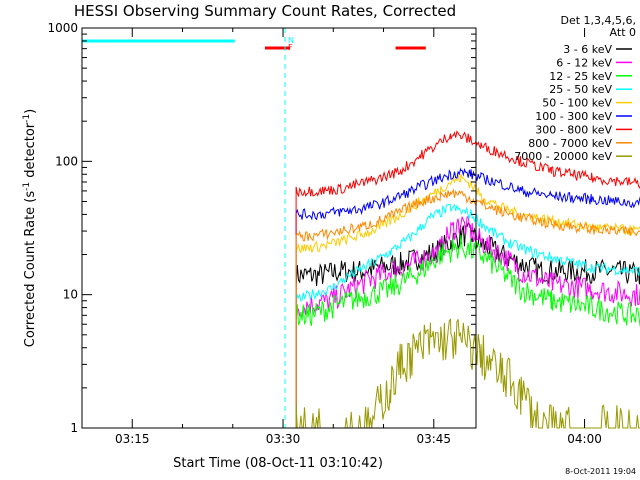 The width and height of the screenshot is (640, 480). What do you see at coordinates (570, 143) in the screenshot?
I see `legend-label-7: 800 - 7000 keV` at bounding box center [570, 143].